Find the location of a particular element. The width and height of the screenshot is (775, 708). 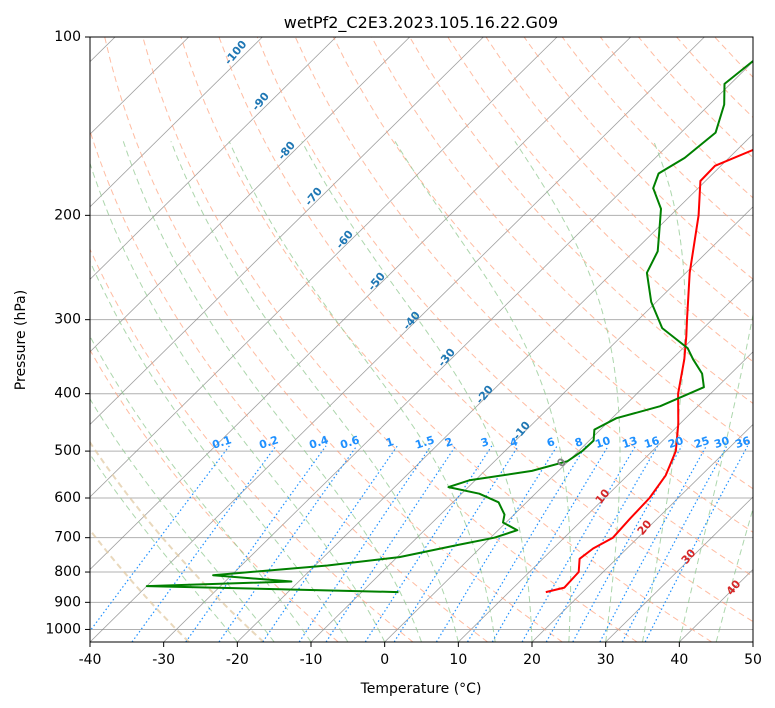

y-tick-label: 800 is located at coordinates (67, 572).